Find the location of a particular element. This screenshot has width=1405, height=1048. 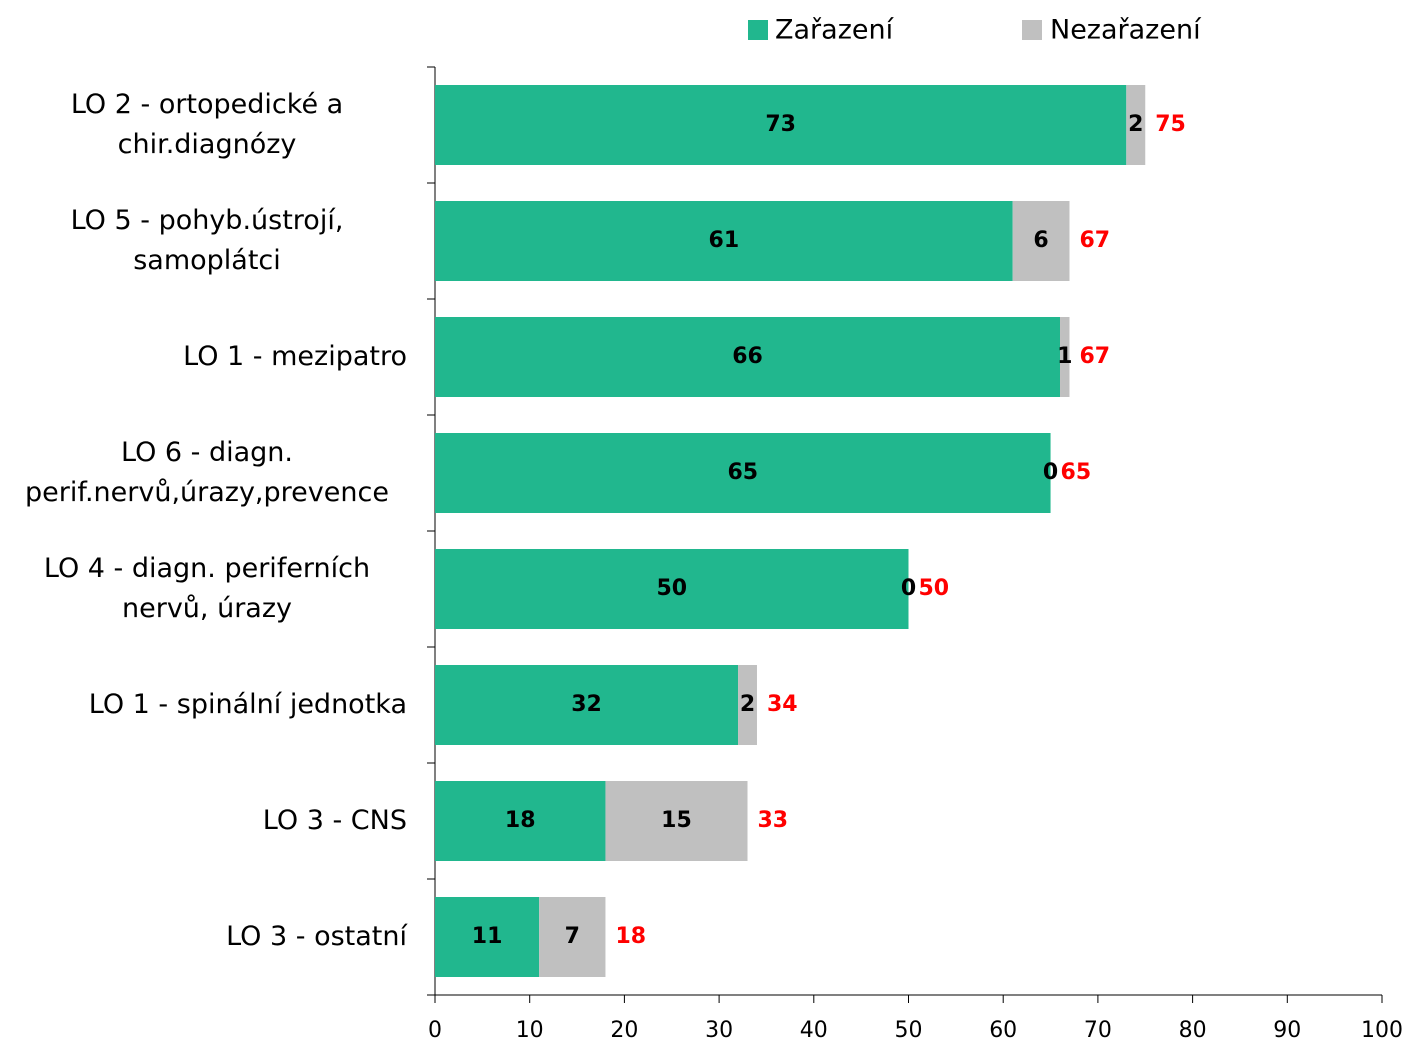

x-tick-label: 10 is located at coordinates (530, 1030).